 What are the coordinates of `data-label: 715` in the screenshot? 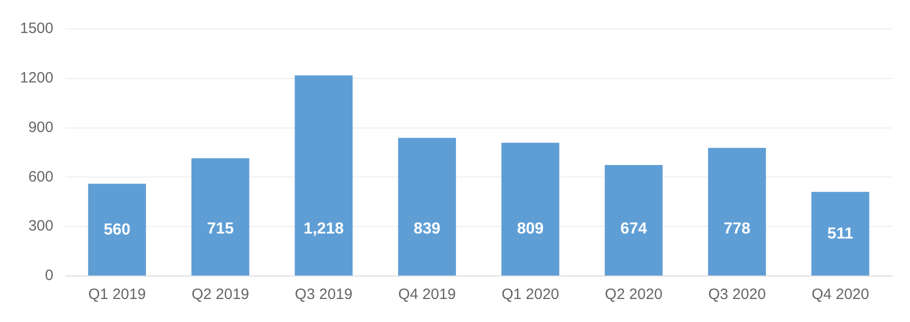 It's located at (220, 229).